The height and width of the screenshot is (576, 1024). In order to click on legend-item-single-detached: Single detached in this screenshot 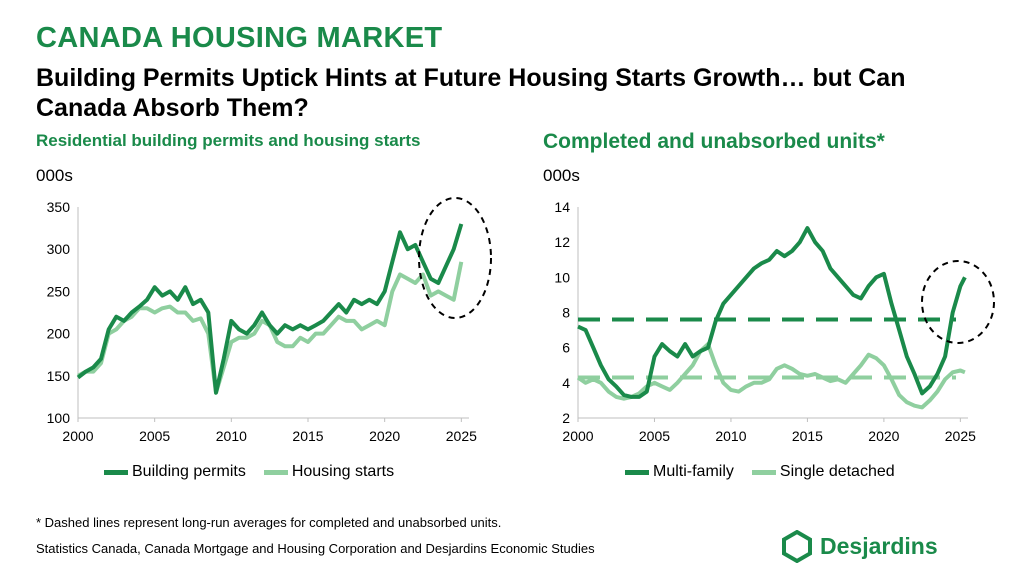, I will do `click(823, 472)`.